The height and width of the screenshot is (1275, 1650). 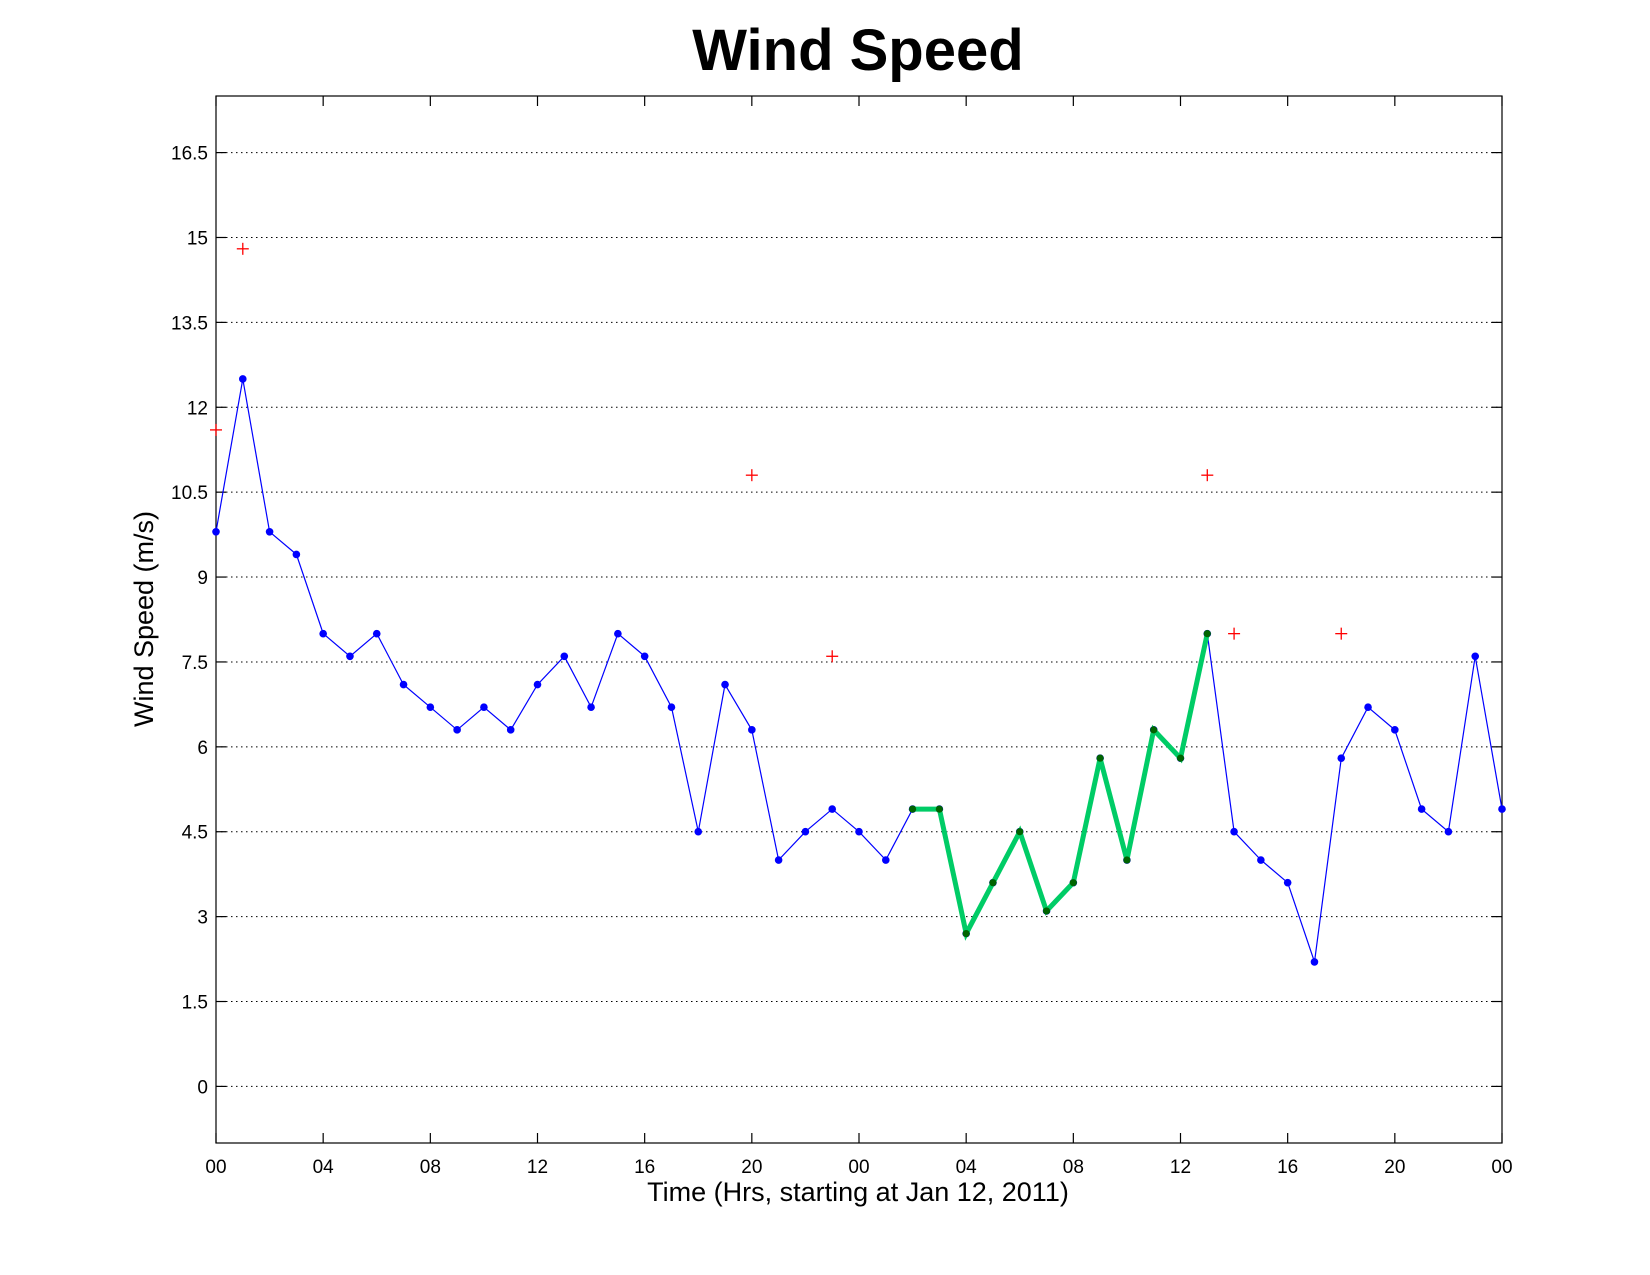 I want to click on y-tick-label: 13.5, so click(x=189, y=323).